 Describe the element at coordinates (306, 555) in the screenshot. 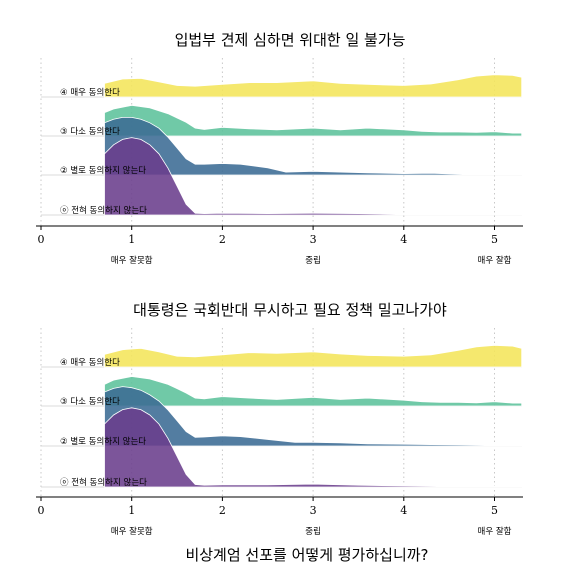

I see `shared-x-axis-label: 비상계엄 선포를 어떻게 평가하십니까?` at that location.